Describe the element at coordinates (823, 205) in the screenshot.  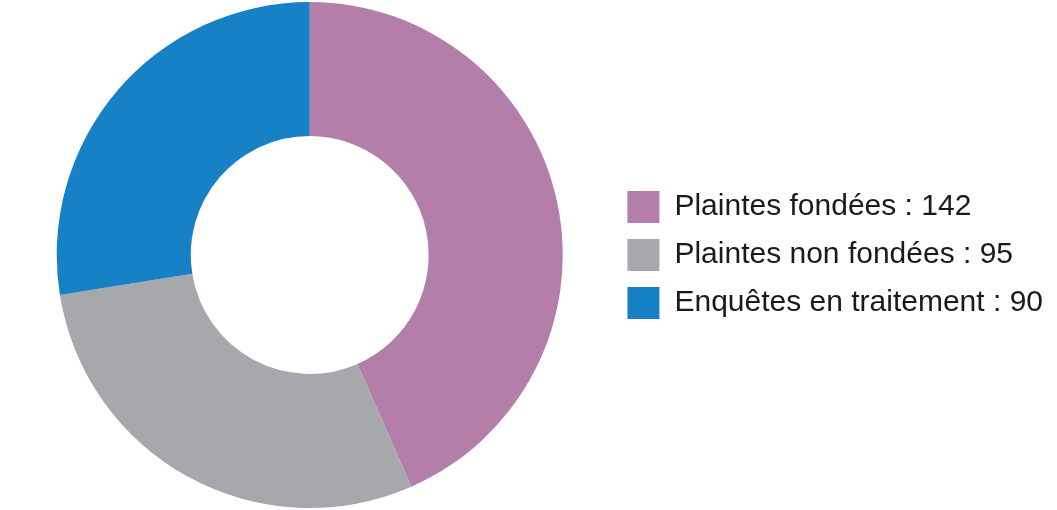
I see `legend-label: Plaintes fondées : 142` at that location.